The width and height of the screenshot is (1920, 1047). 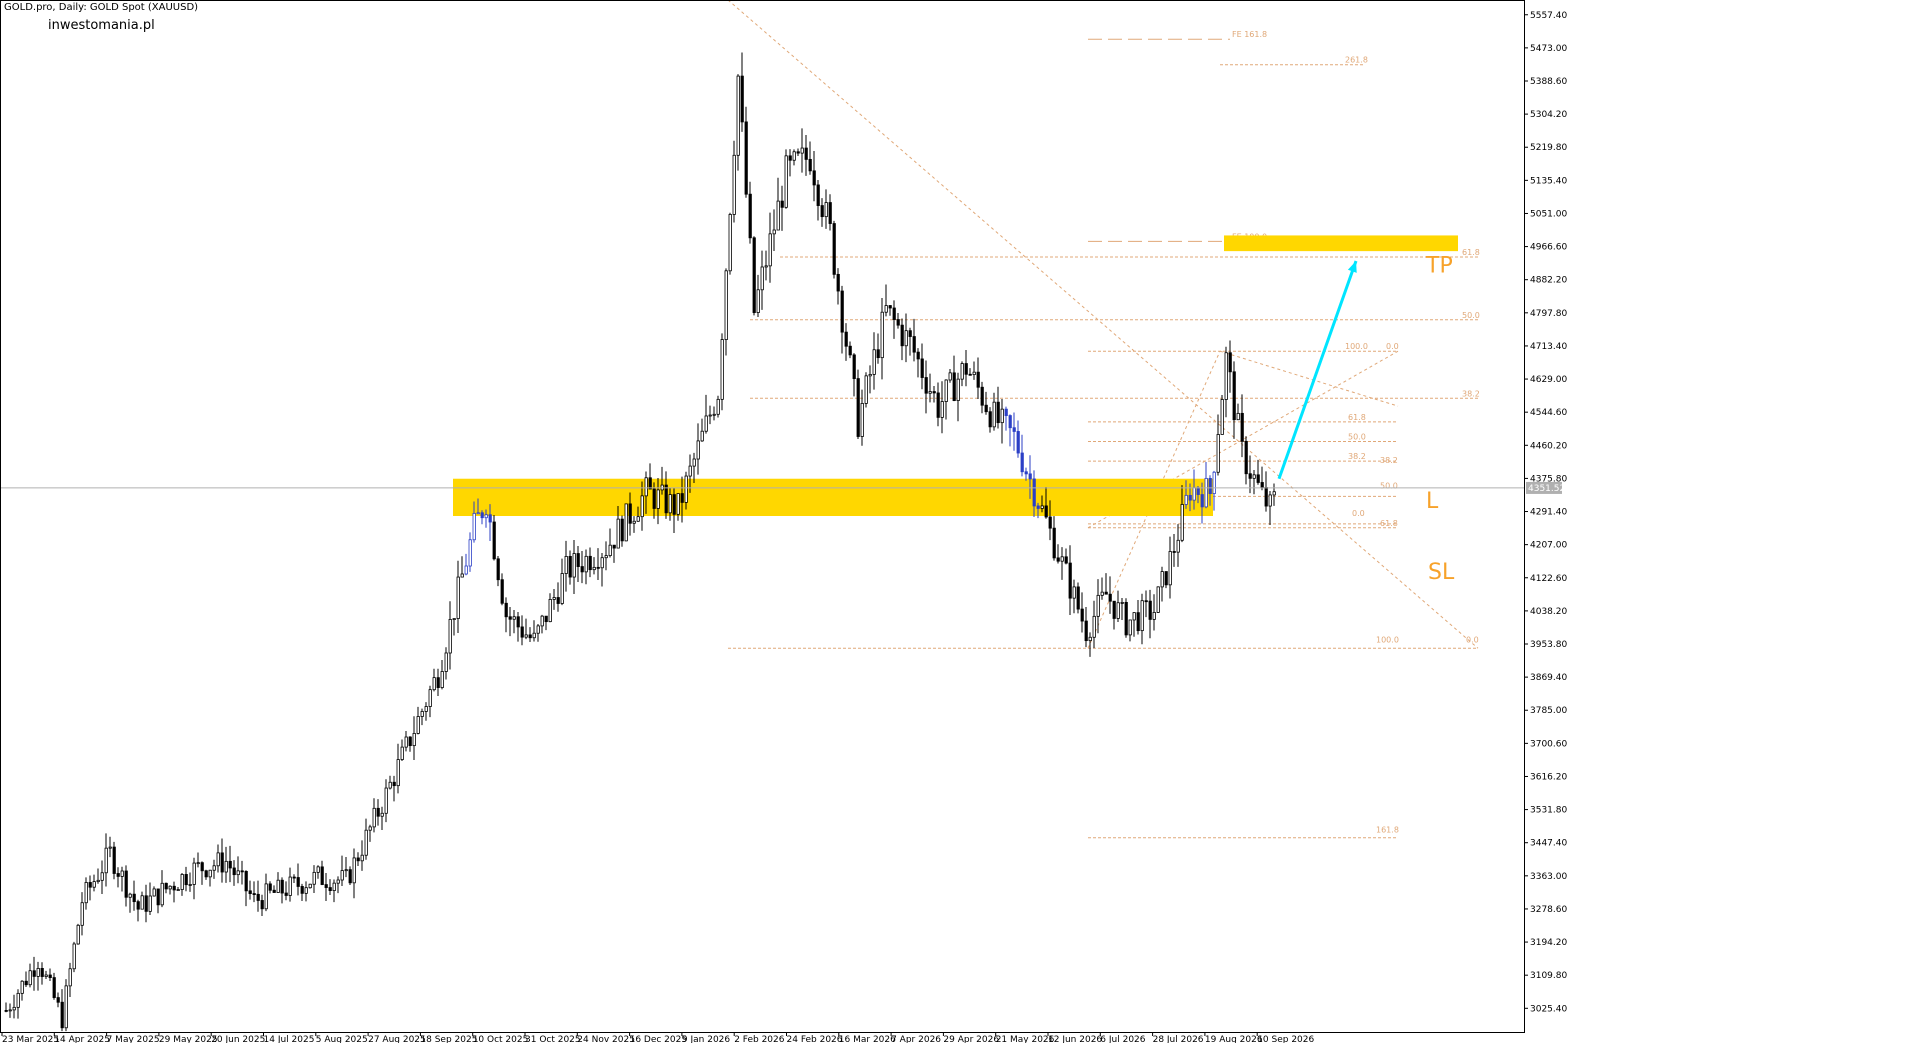 I want to click on x-tick-label: 24 Feb 2026, so click(x=815, y=1039).